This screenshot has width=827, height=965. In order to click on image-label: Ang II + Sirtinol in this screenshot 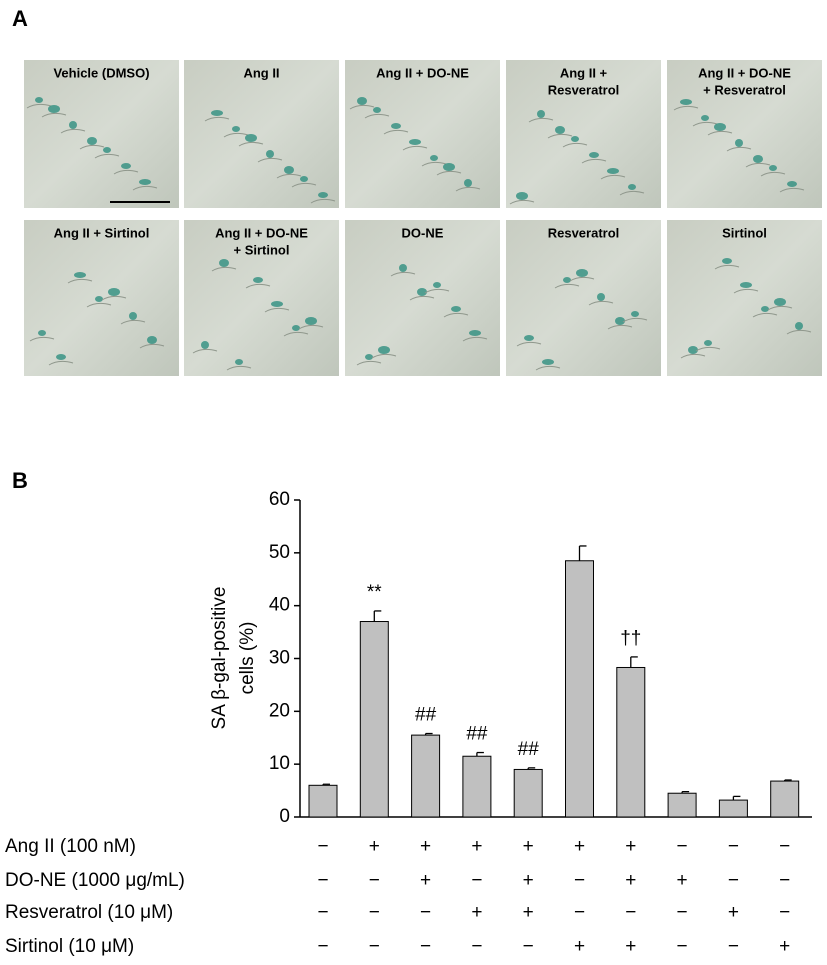, I will do `click(102, 232)`.